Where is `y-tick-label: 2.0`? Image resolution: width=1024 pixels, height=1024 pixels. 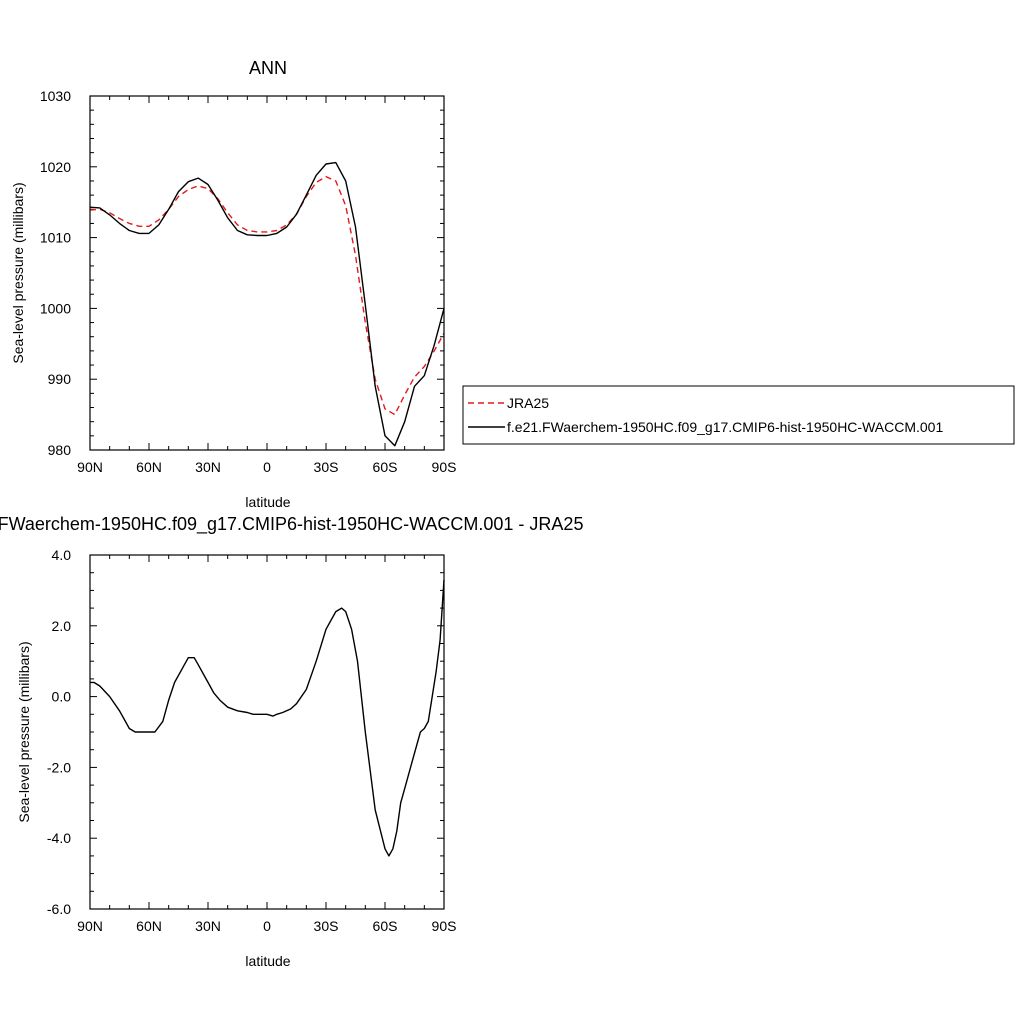 y-tick-label: 2.0 is located at coordinates (62, 626).